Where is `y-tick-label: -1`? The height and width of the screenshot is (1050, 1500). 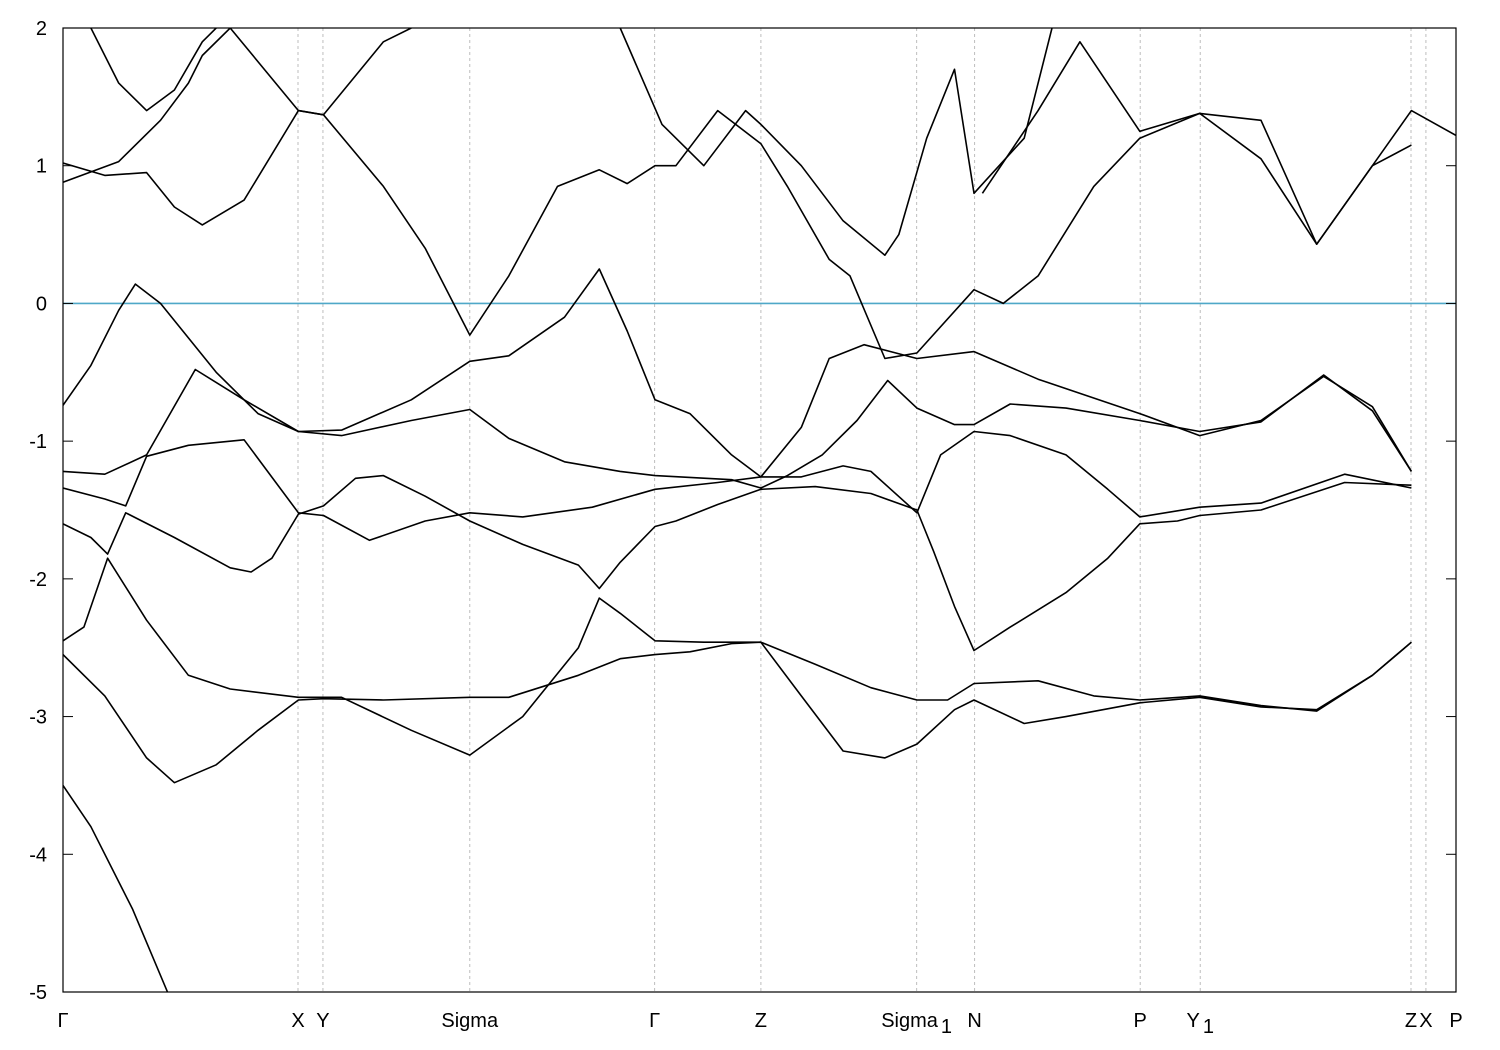
y-tick-label: -1 is located at coordinates (38, 442).